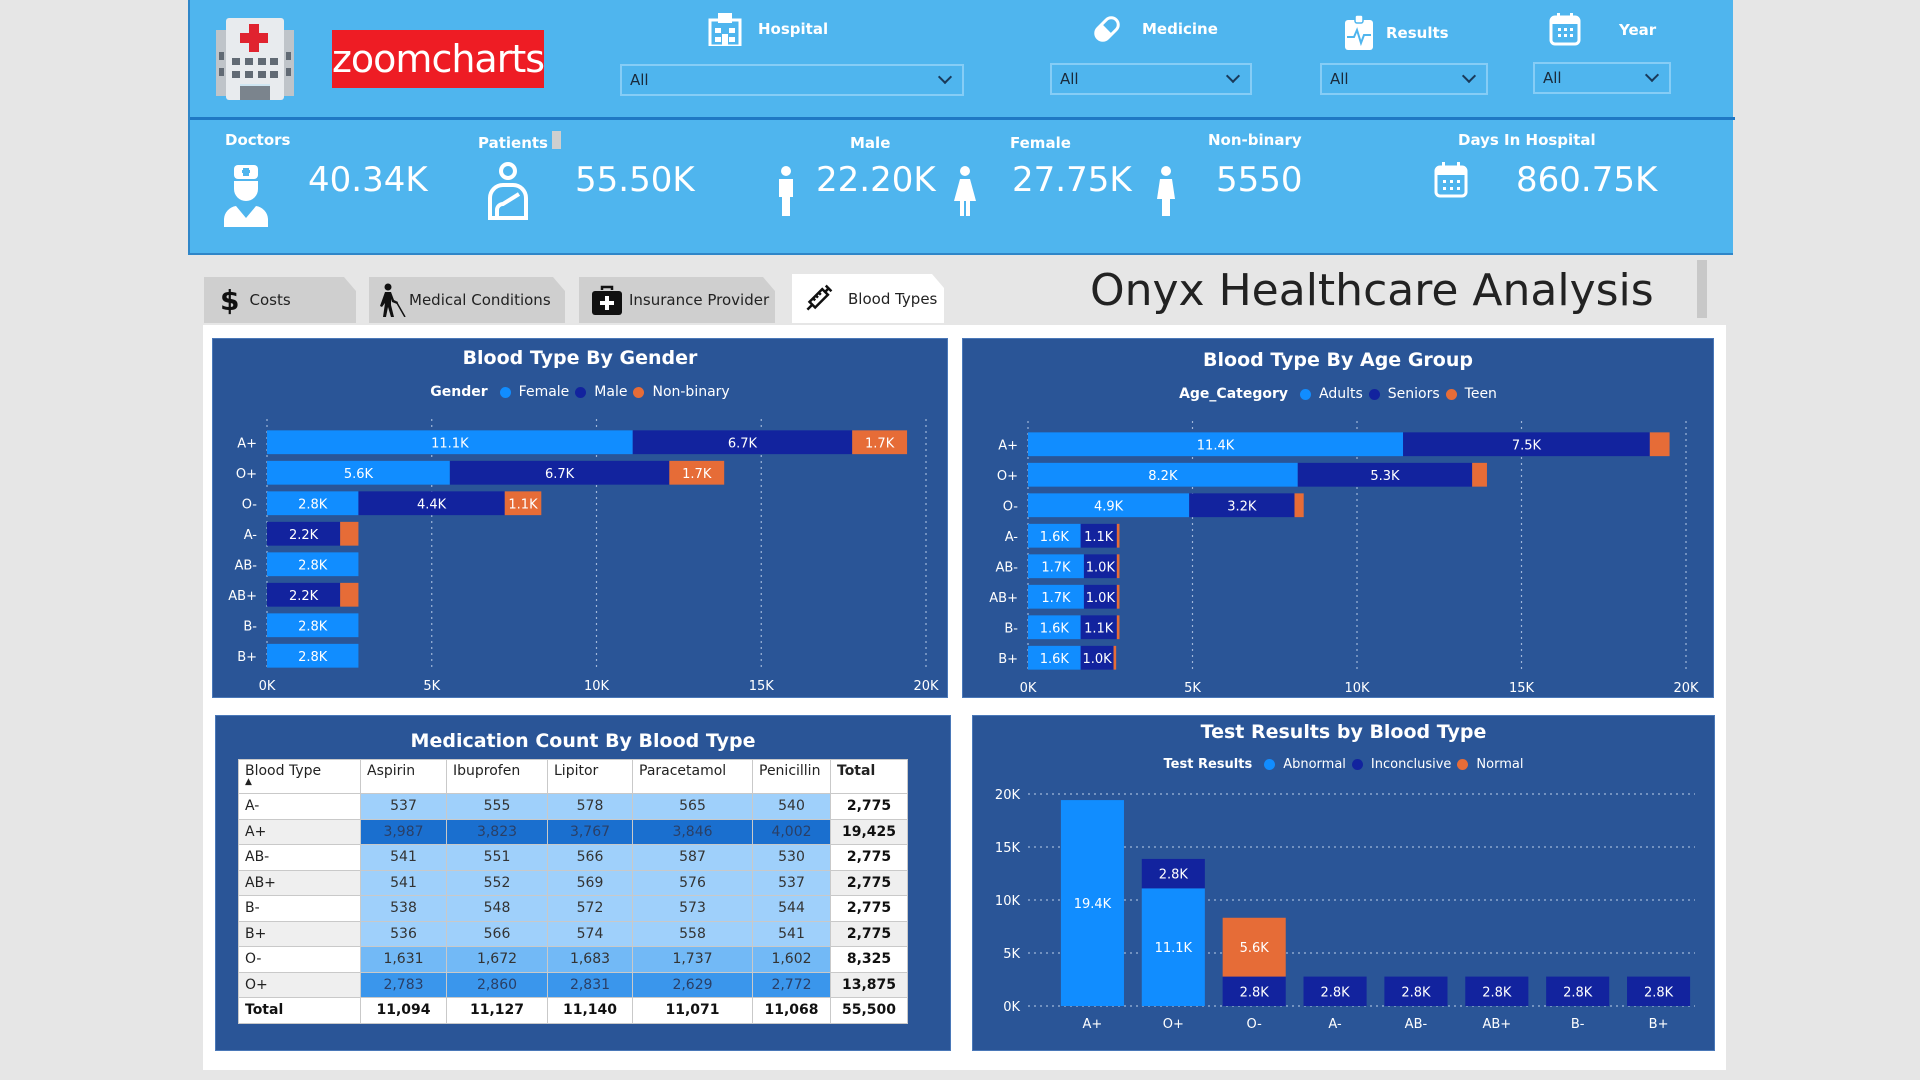 The width and height of the screenshot is (1920, 1080). I want to click on cell-value: 548, so click(497, 908).